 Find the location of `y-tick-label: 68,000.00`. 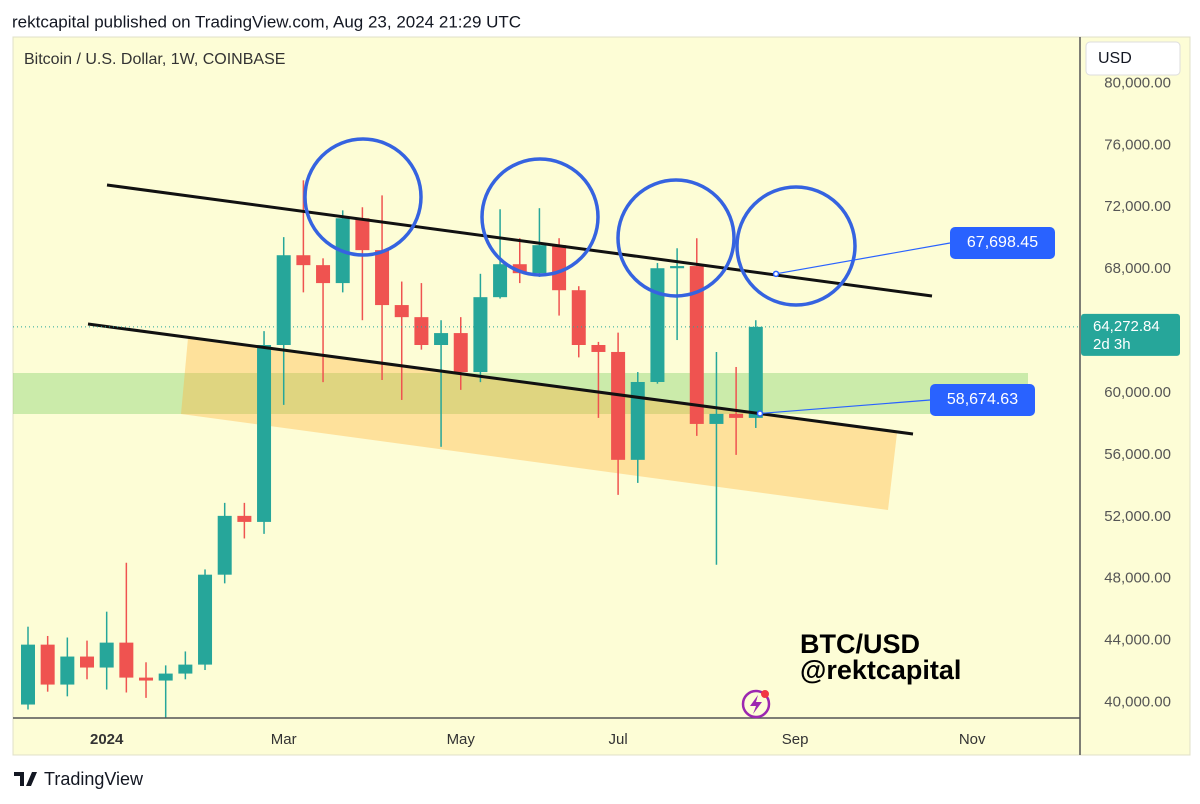

y-tick-label: 68,000.00 is located at coordinates (1137, 268).